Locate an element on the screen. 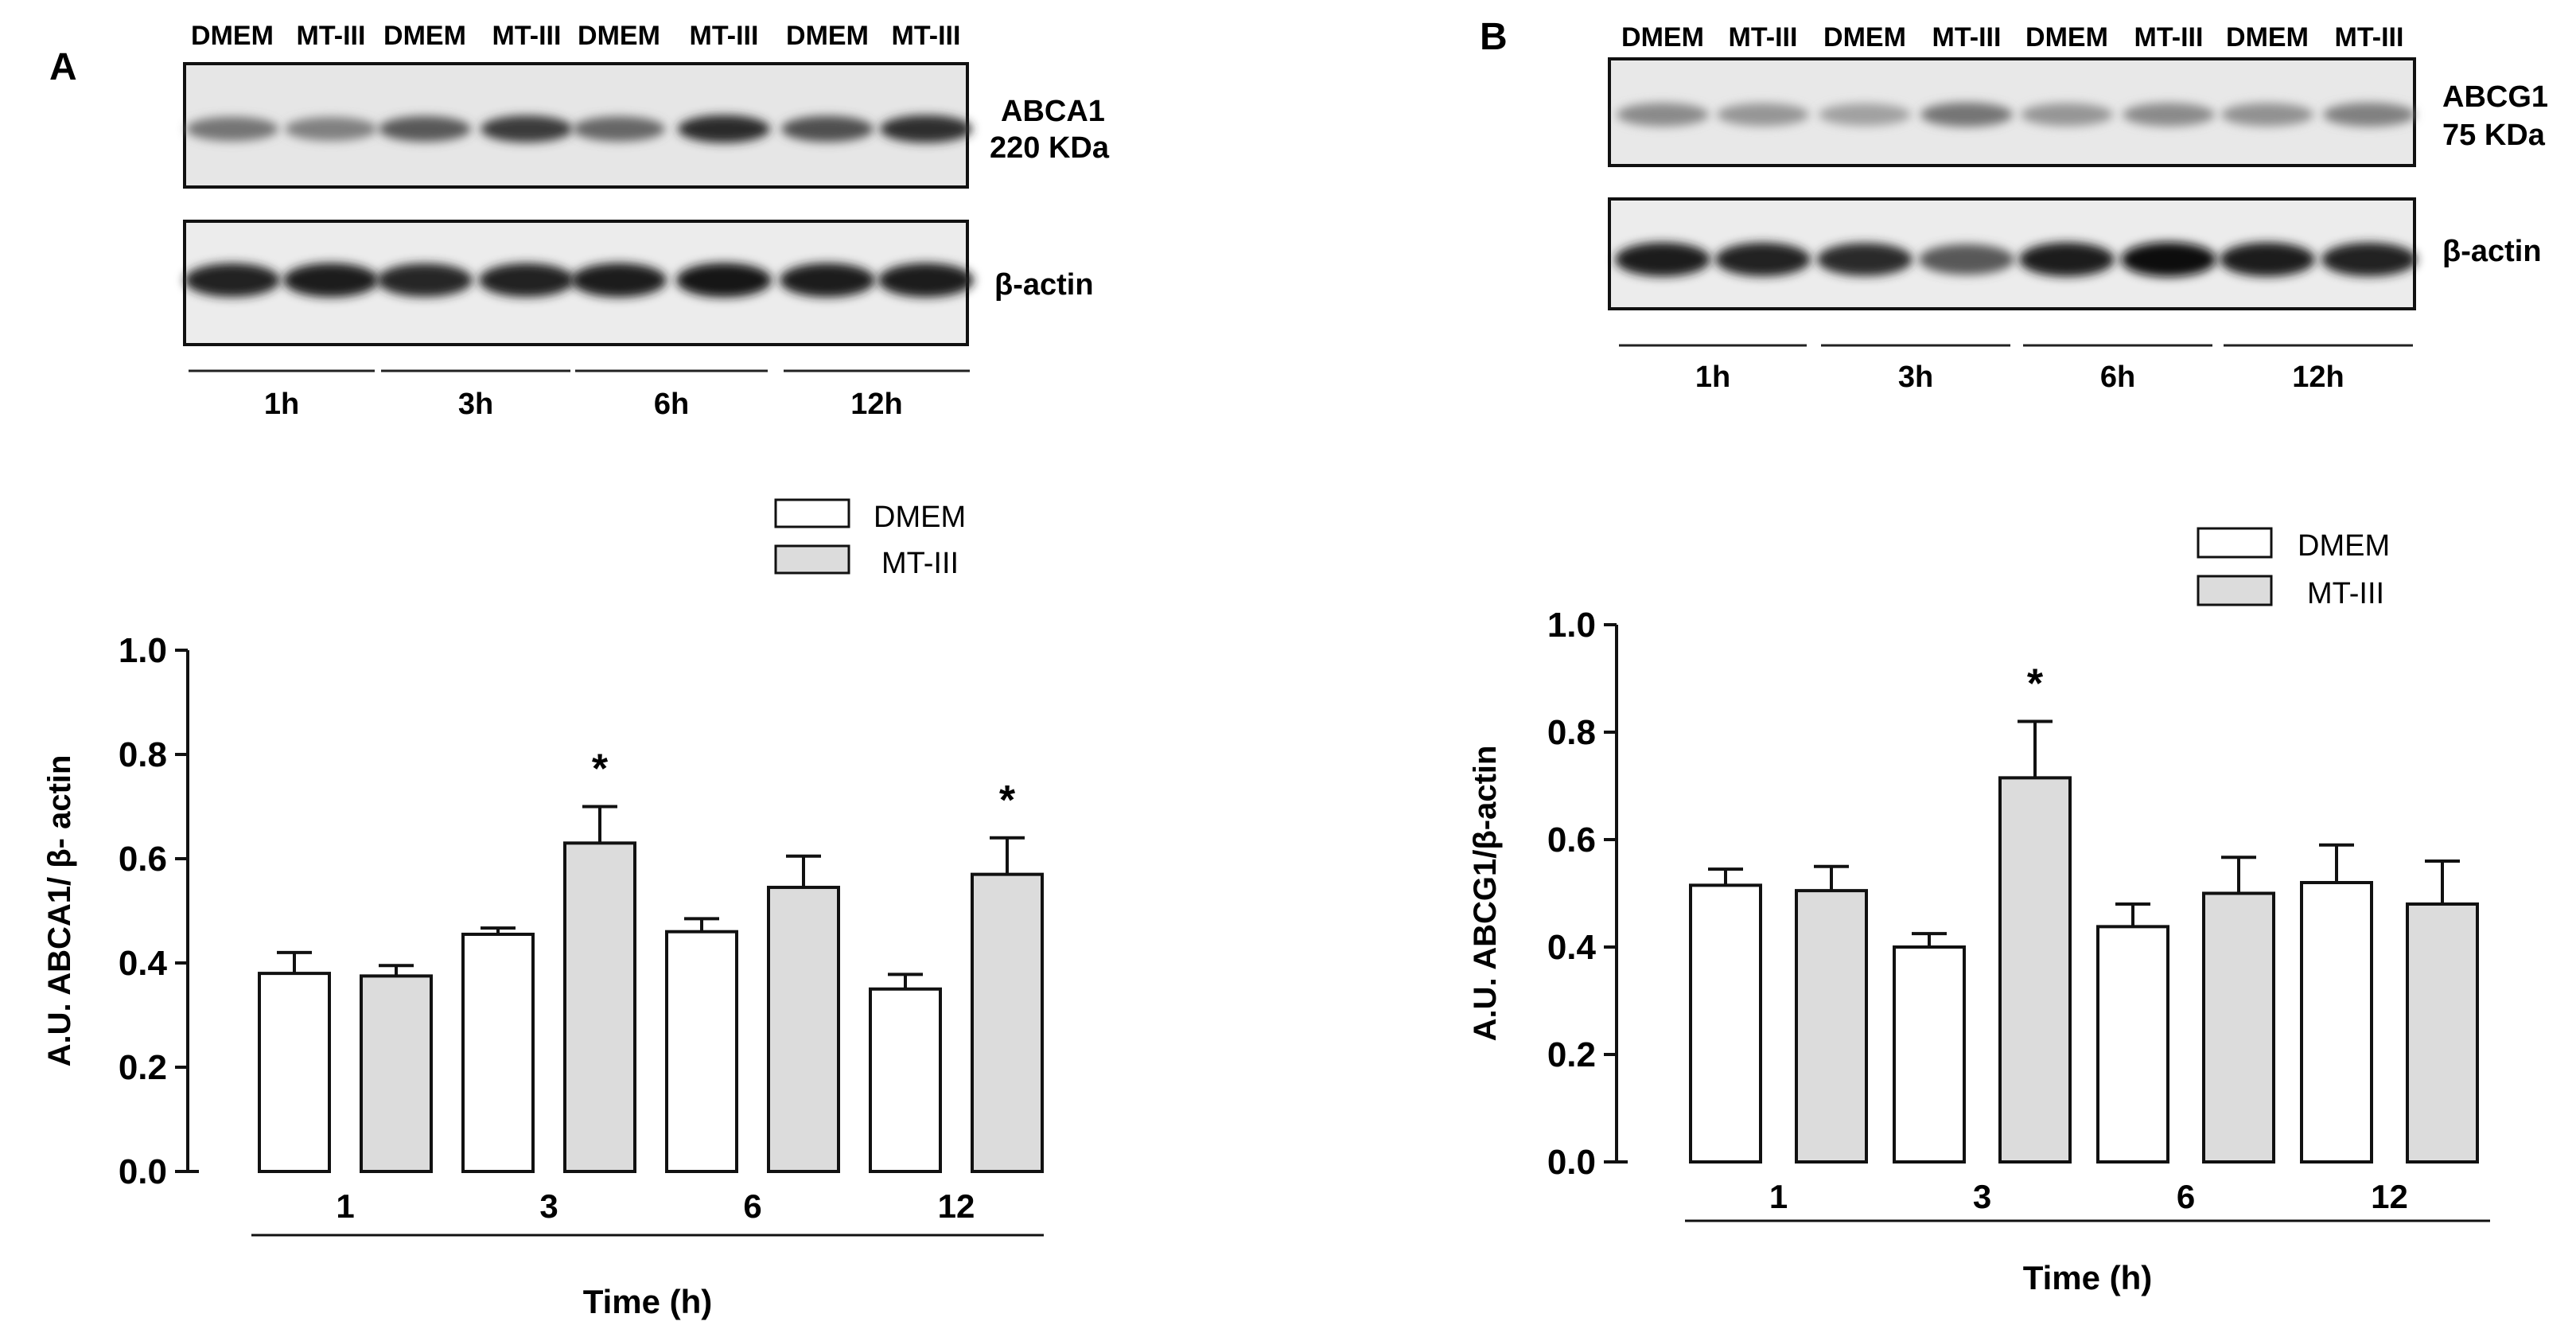  panel-a-blot-top is located at coordinates (578, 125).